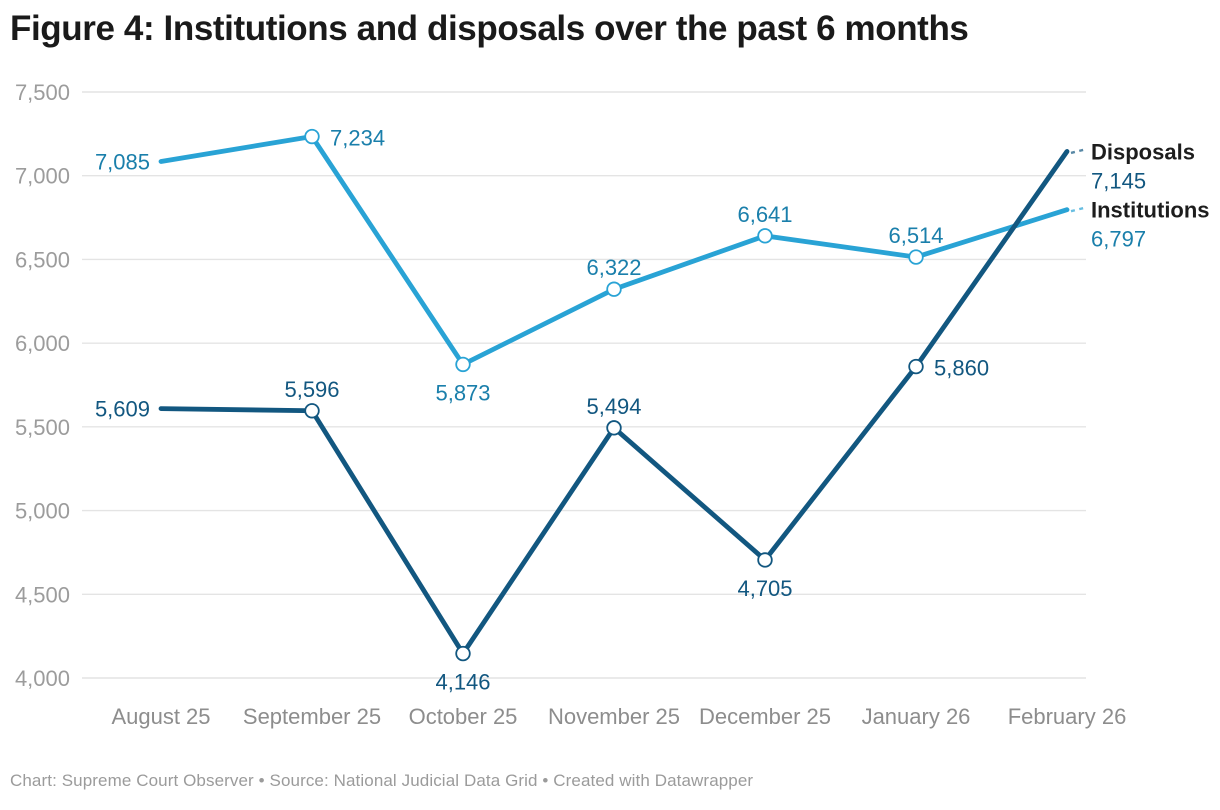  What do you see at coordinates (42, 594) in the screenshot?
I see `ytick-label-4500: 4,500` at bounding box center [42, 594].